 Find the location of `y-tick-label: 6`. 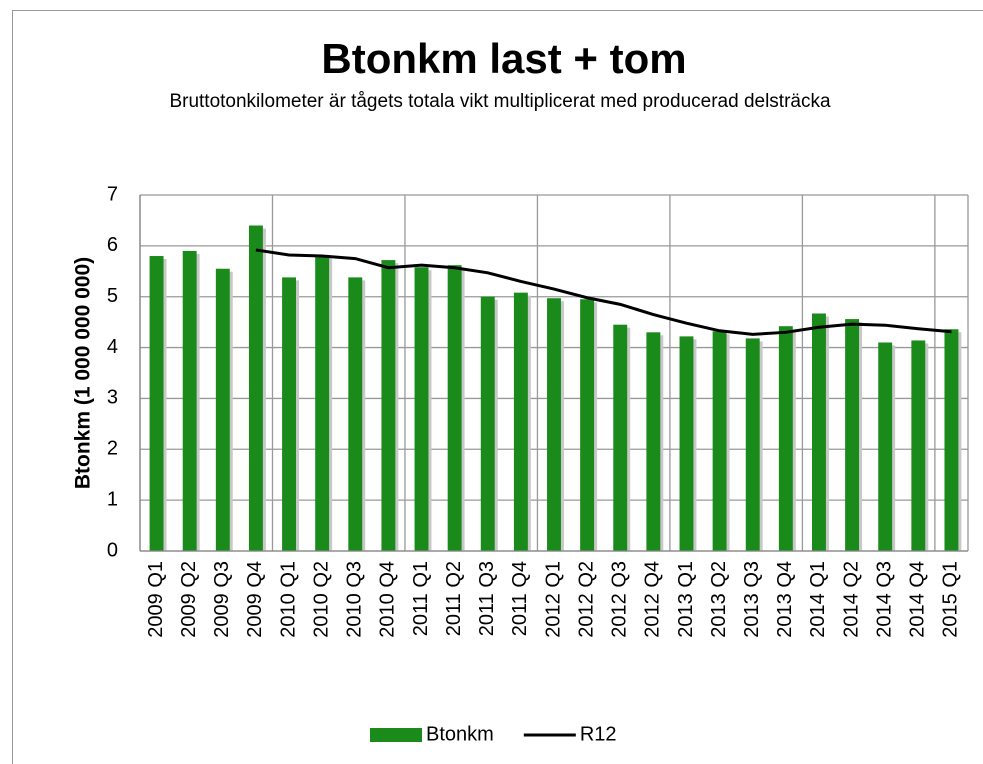

y-tick-label: 6 is located at coordinates (112, 245).